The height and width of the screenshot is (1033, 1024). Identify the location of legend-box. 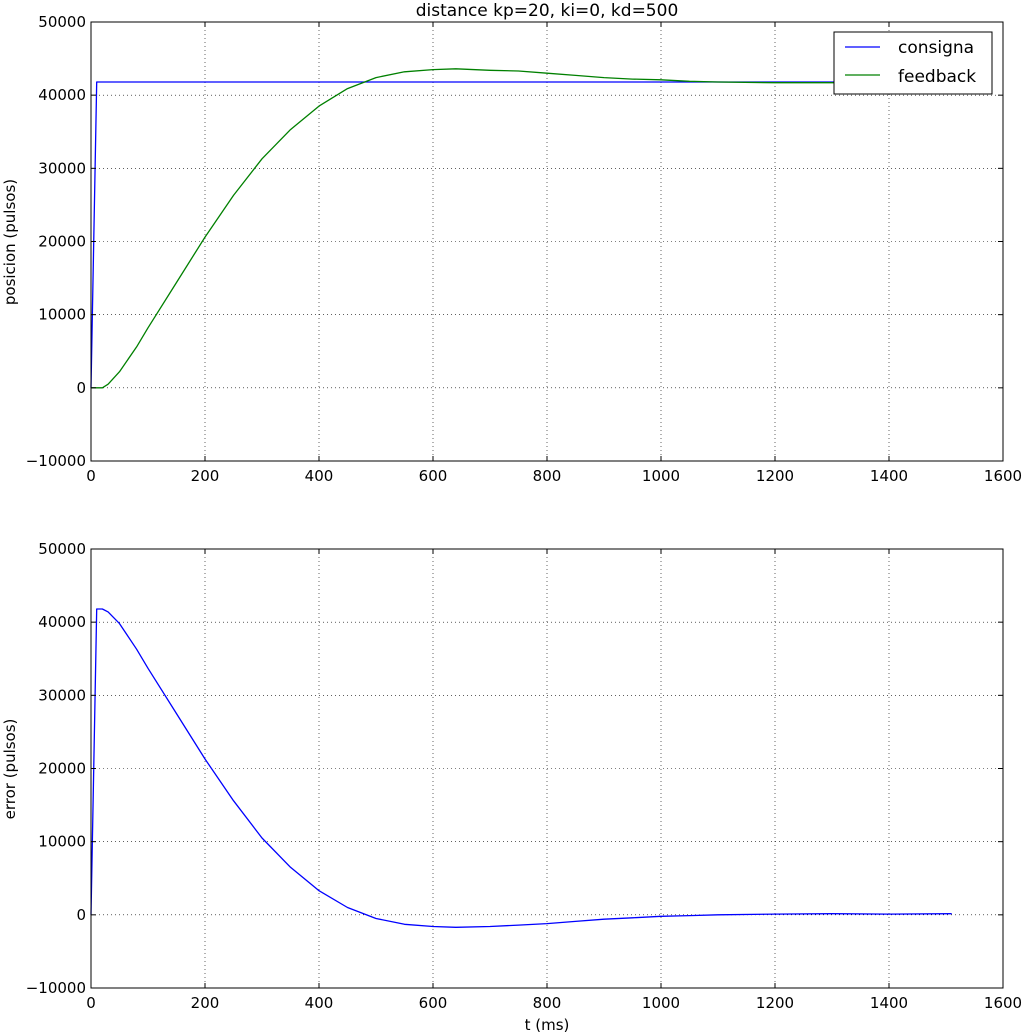
(913, 63).